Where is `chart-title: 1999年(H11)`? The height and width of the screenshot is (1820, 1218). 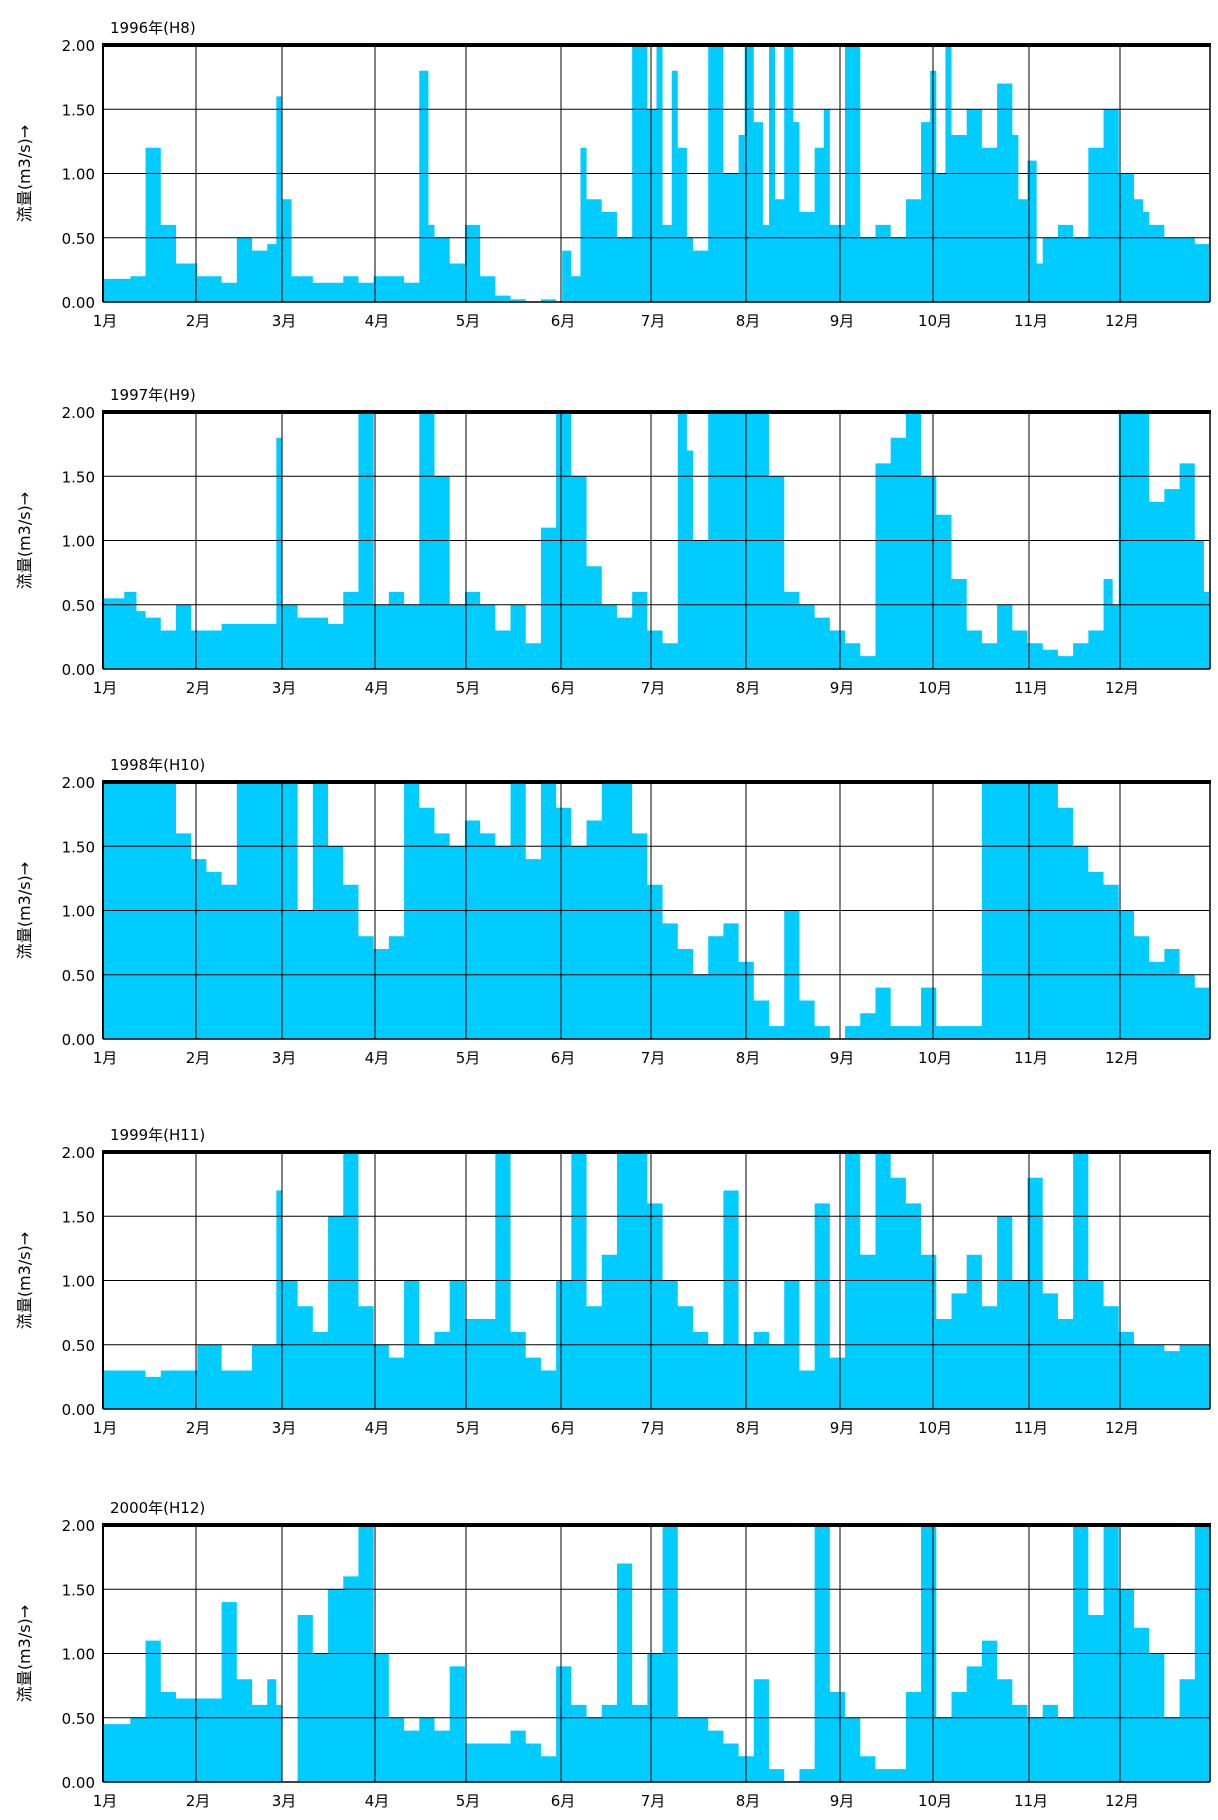 chart-title: 1999年(H11) is located at coordinates (157, 1135).